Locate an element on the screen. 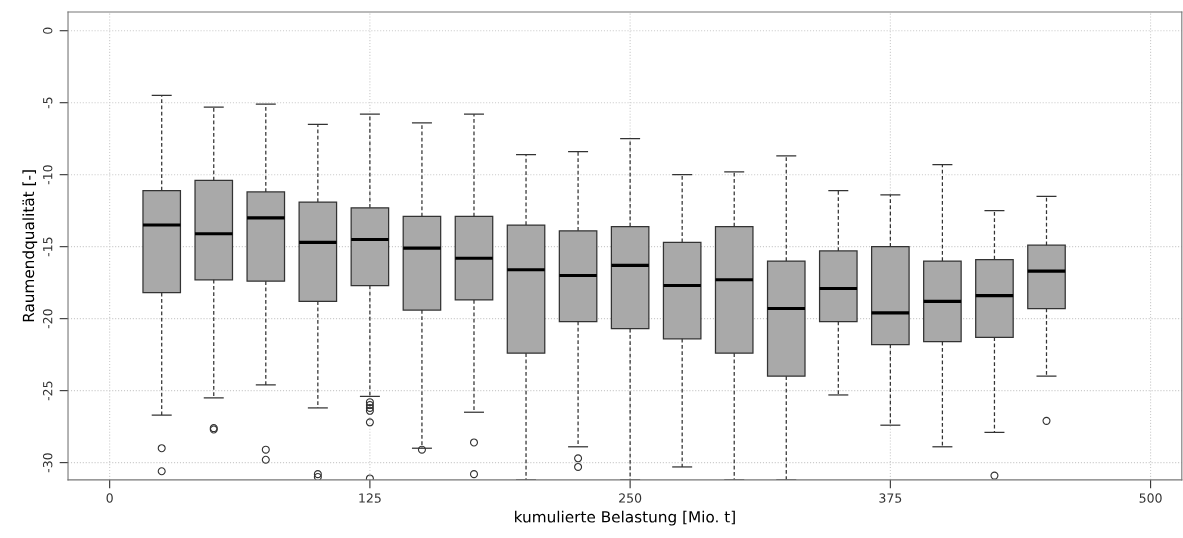 The image size is (1183, 538). y-tick-label: -10 is located at coordinates (47, 175).